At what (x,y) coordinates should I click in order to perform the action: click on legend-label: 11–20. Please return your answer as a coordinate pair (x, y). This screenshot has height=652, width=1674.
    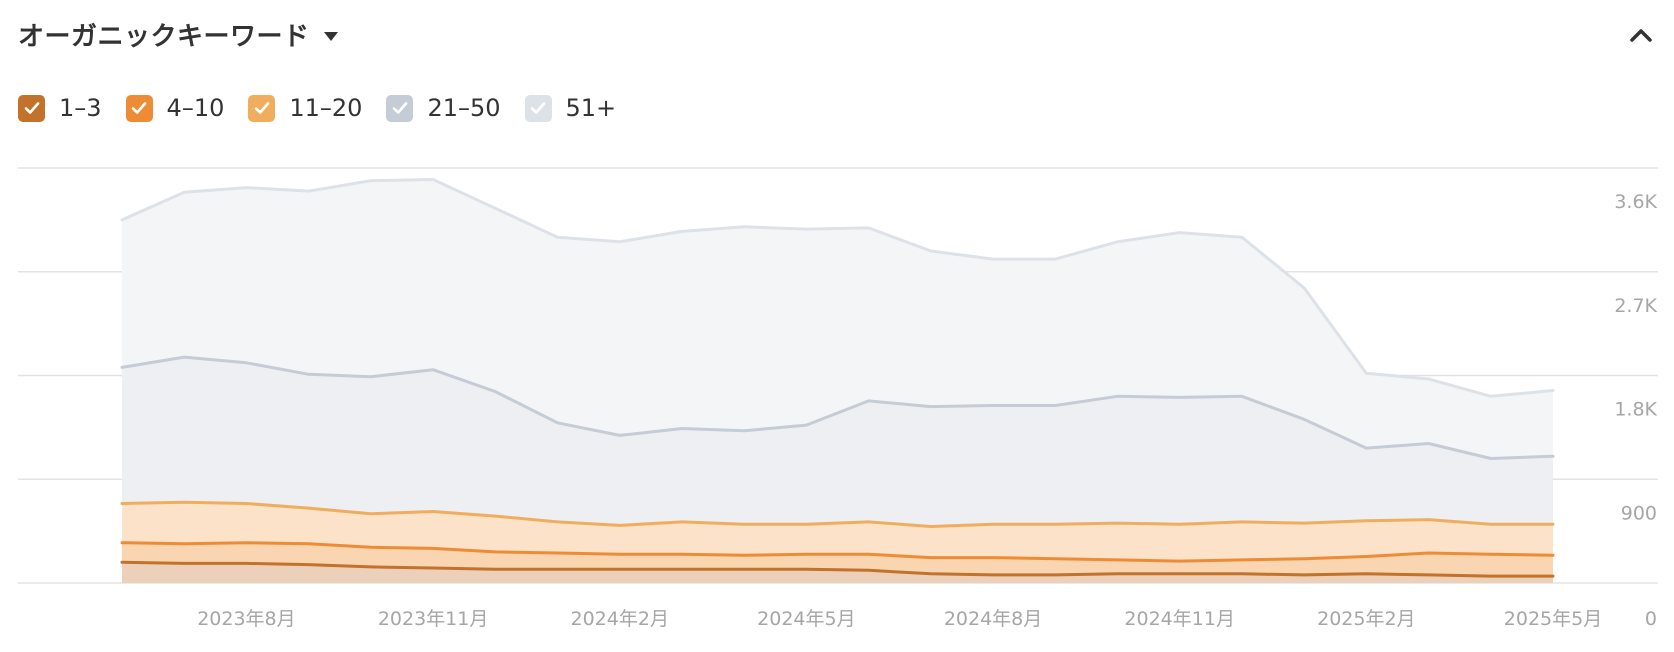
    Looking at the image, I should click on (326, 108).